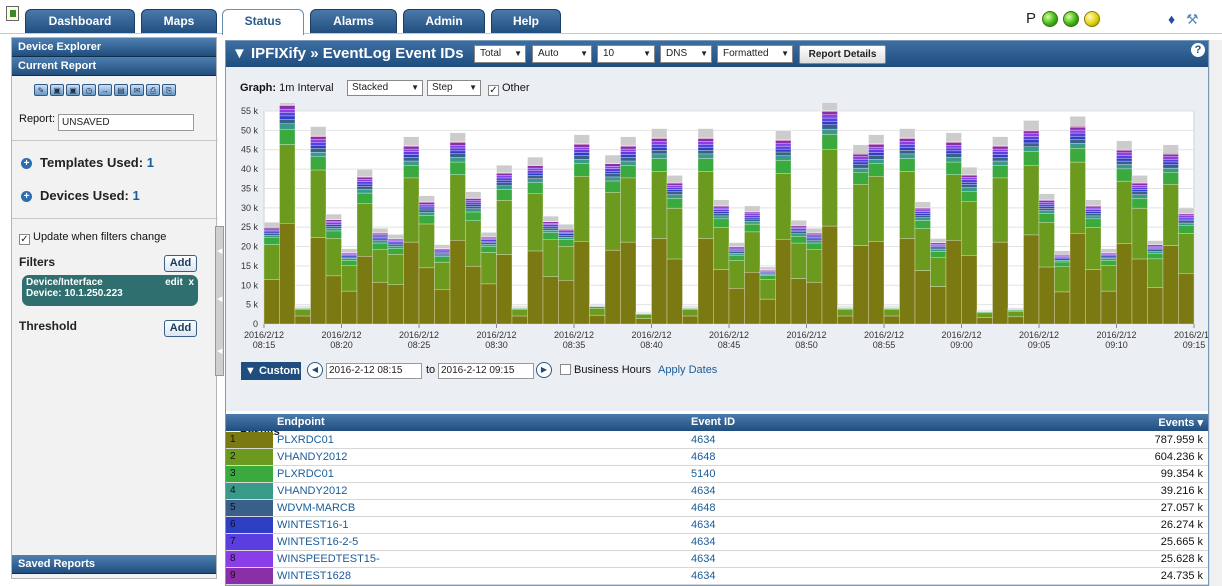  Describe the element at coordinates (385, 88) in the screenshot. I see `stacked-select: Stacked` at that location.